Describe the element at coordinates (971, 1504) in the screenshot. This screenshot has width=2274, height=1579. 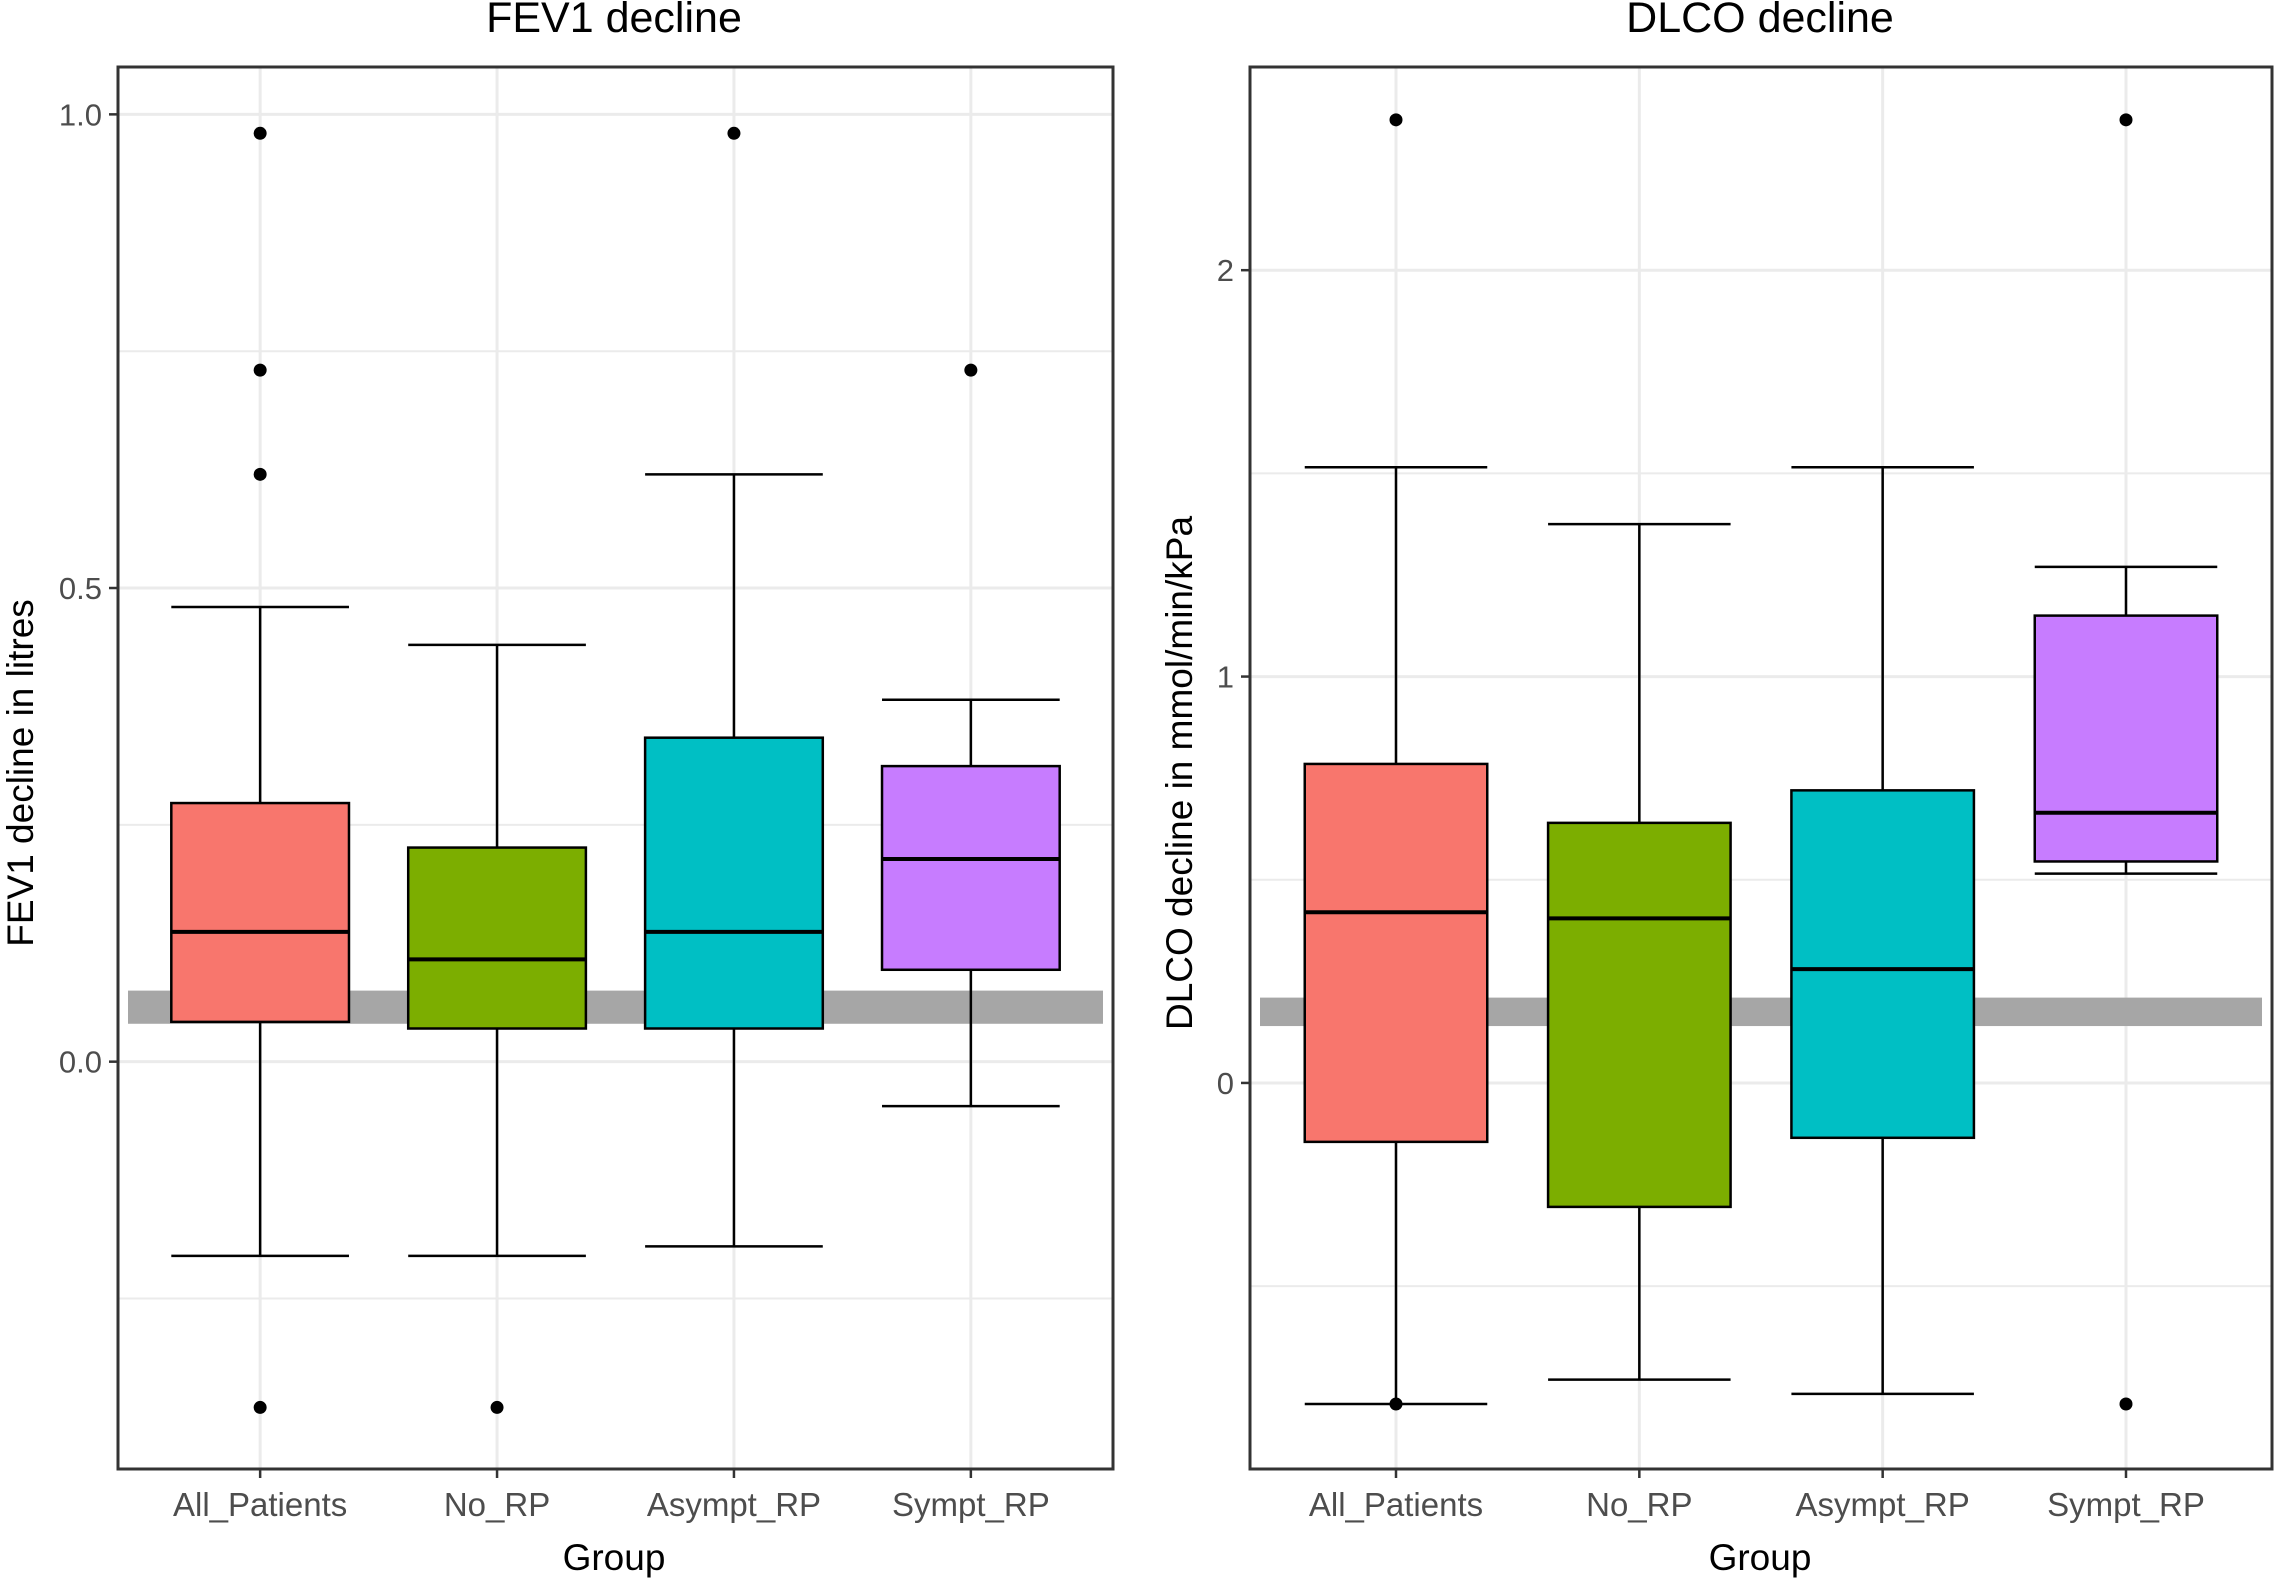
I see `fev1-x-tick-label: Sympt_RP` at that location.